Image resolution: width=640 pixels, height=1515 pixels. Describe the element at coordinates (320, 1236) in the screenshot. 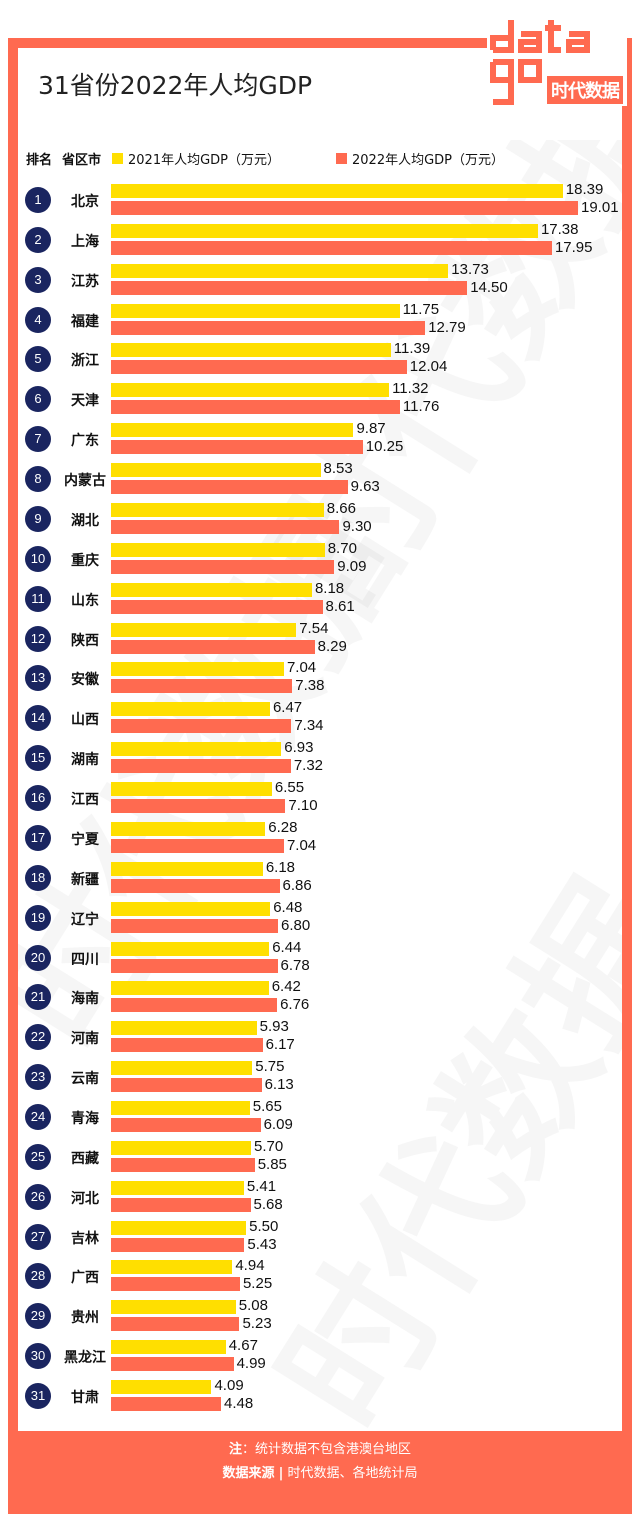

I see `chart-row: 27 吉林 5.50 5.43` at that location.